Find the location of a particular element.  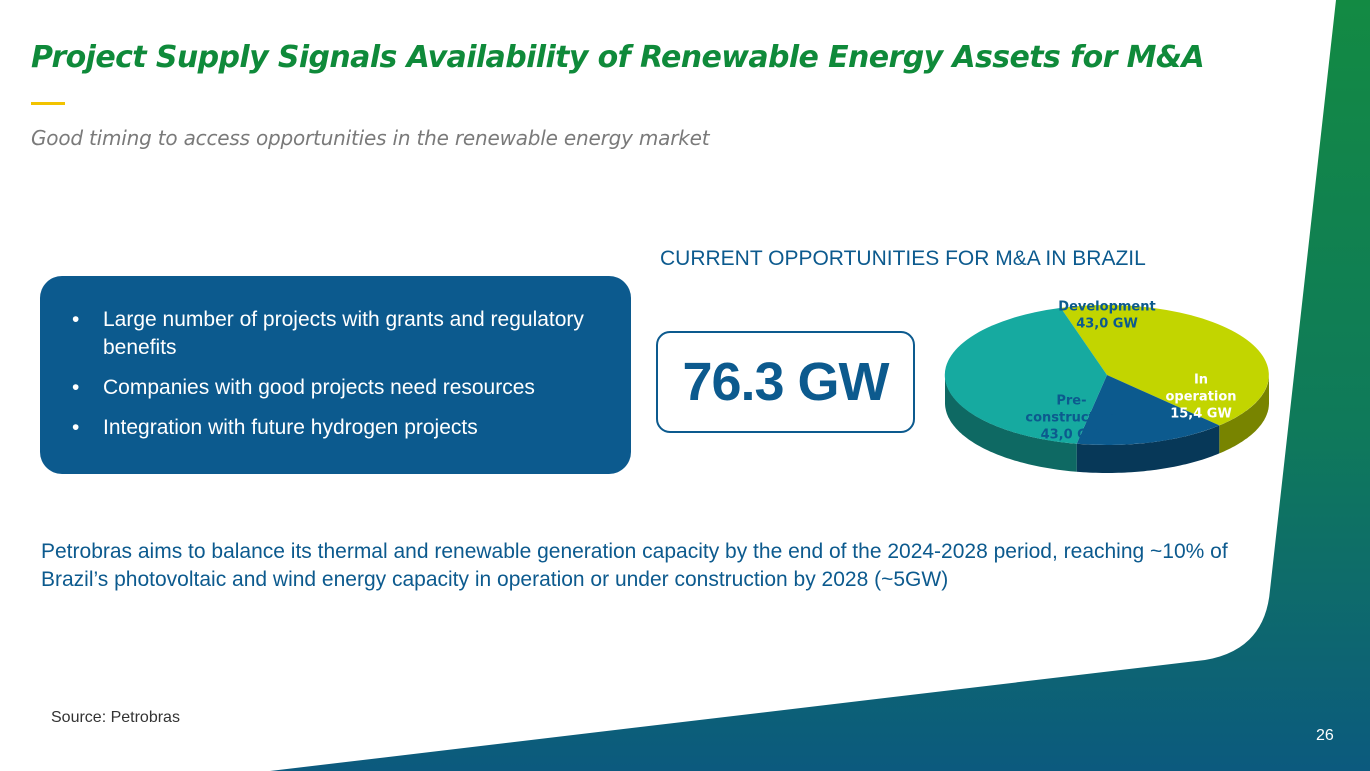

total-capacity-box: 76.3 GW is located at coordinates (785, 382).